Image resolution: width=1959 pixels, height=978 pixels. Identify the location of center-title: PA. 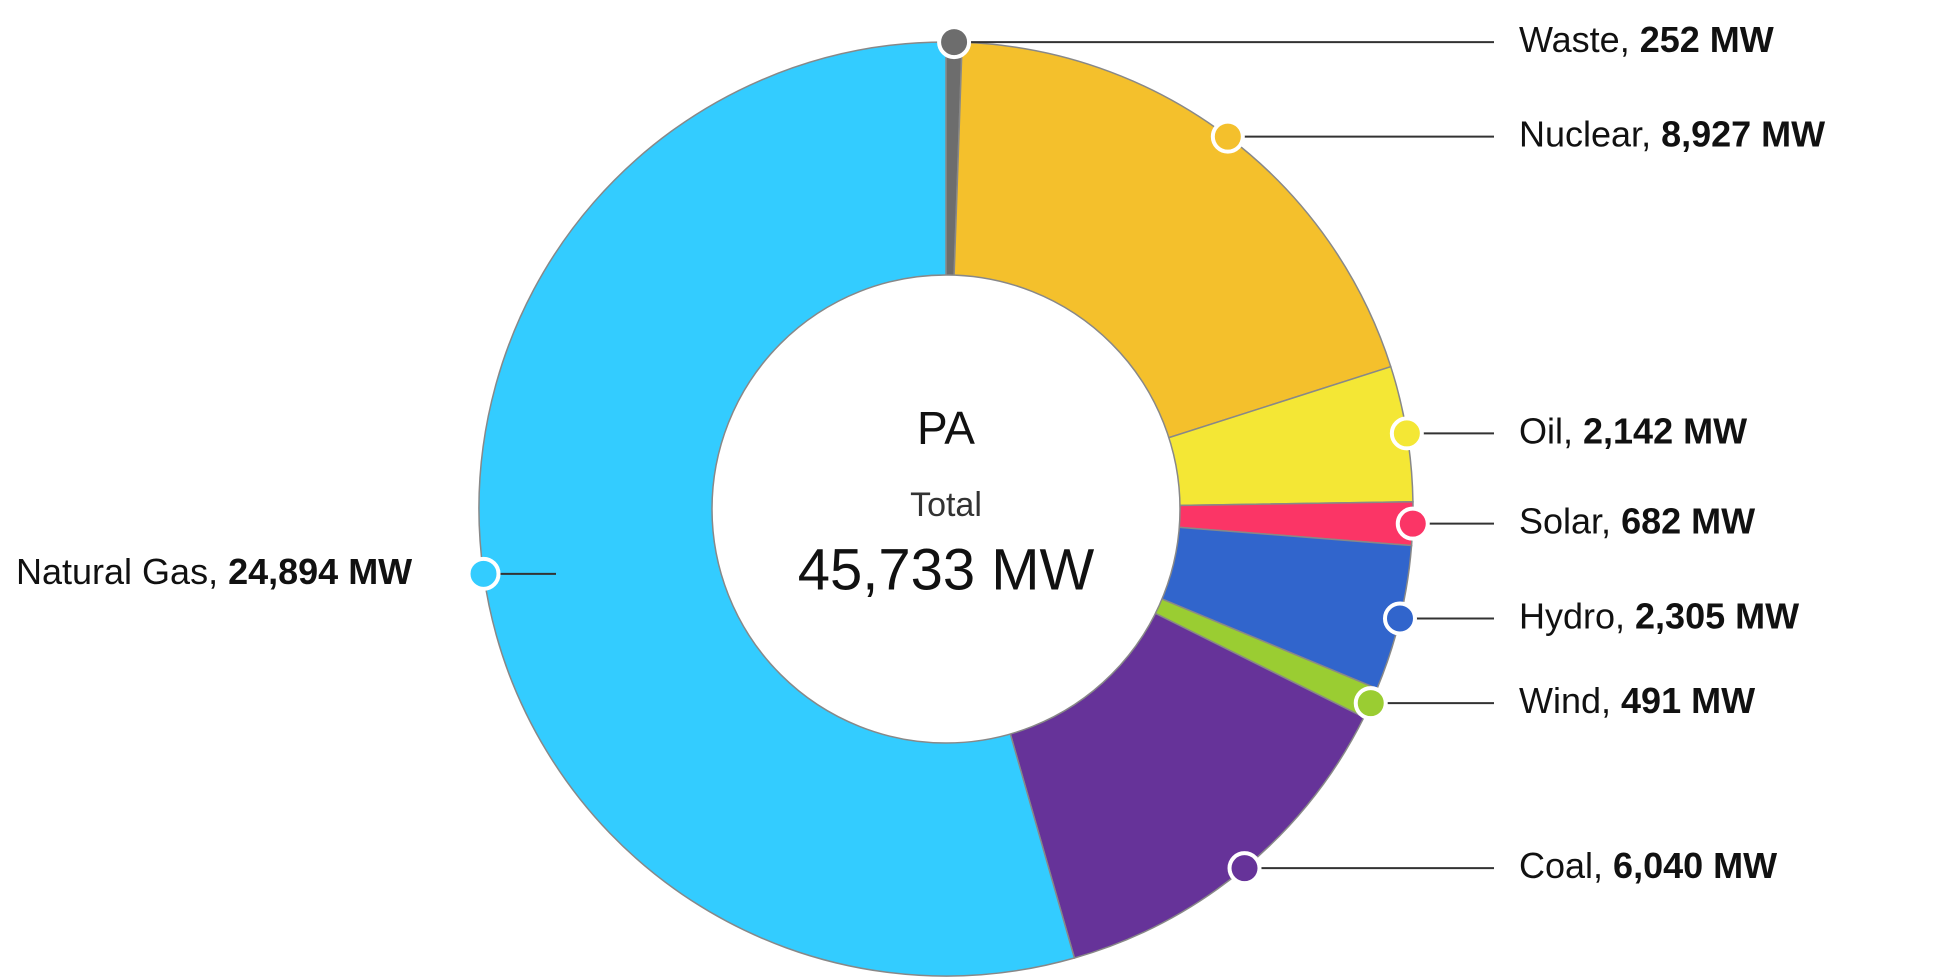
(946, 428).